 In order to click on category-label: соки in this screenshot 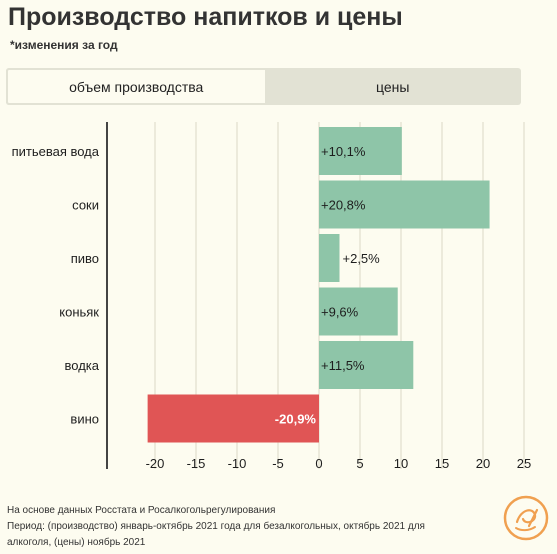, I will do `click(85, 205)`.